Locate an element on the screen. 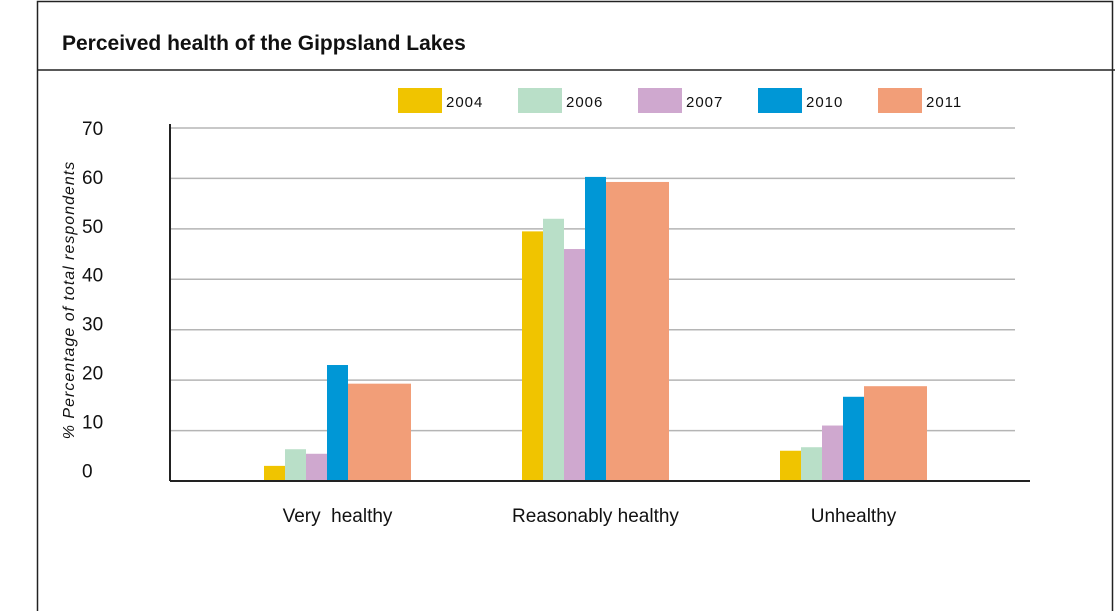 The image size is (1115, 611). legend-label: 2011 is located at coordinates (944, 102).